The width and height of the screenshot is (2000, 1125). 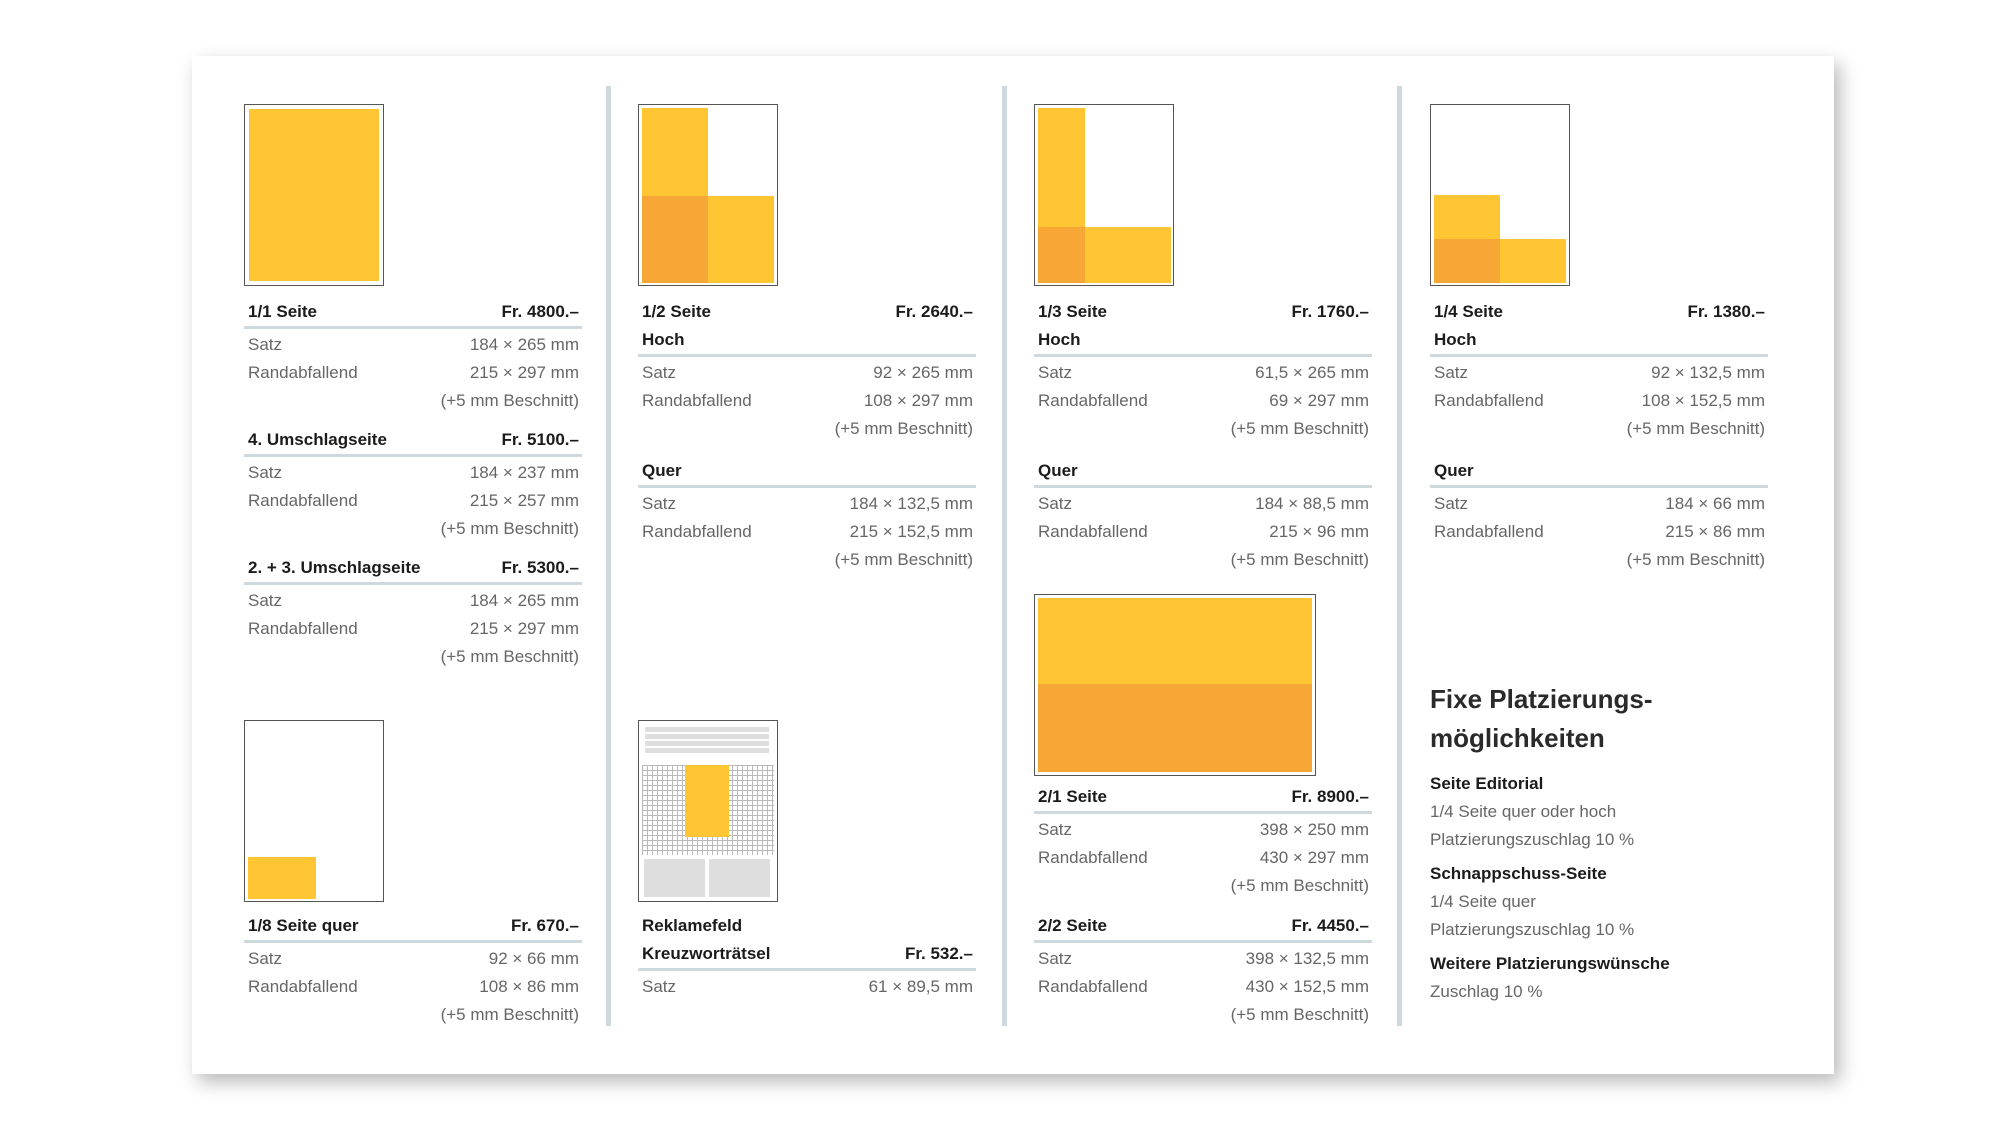 I want to click on ad-area-half-horizontal, so click(x=741, y=239).